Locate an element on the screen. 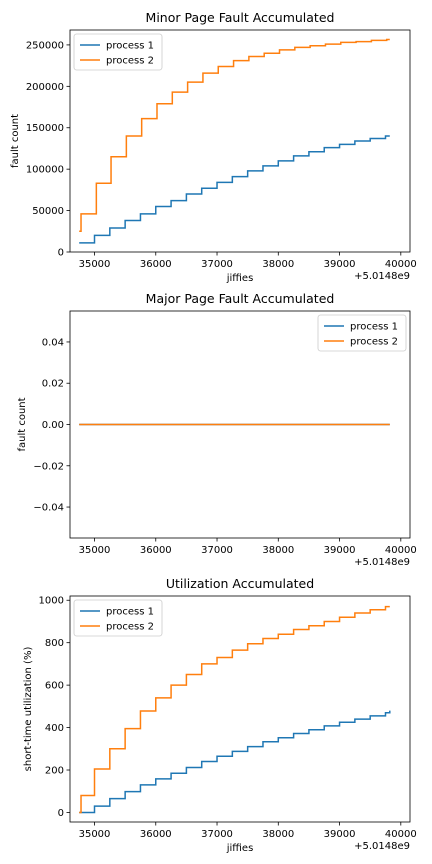  y-tick-label: 200000 is located at coordinates (45, 87).